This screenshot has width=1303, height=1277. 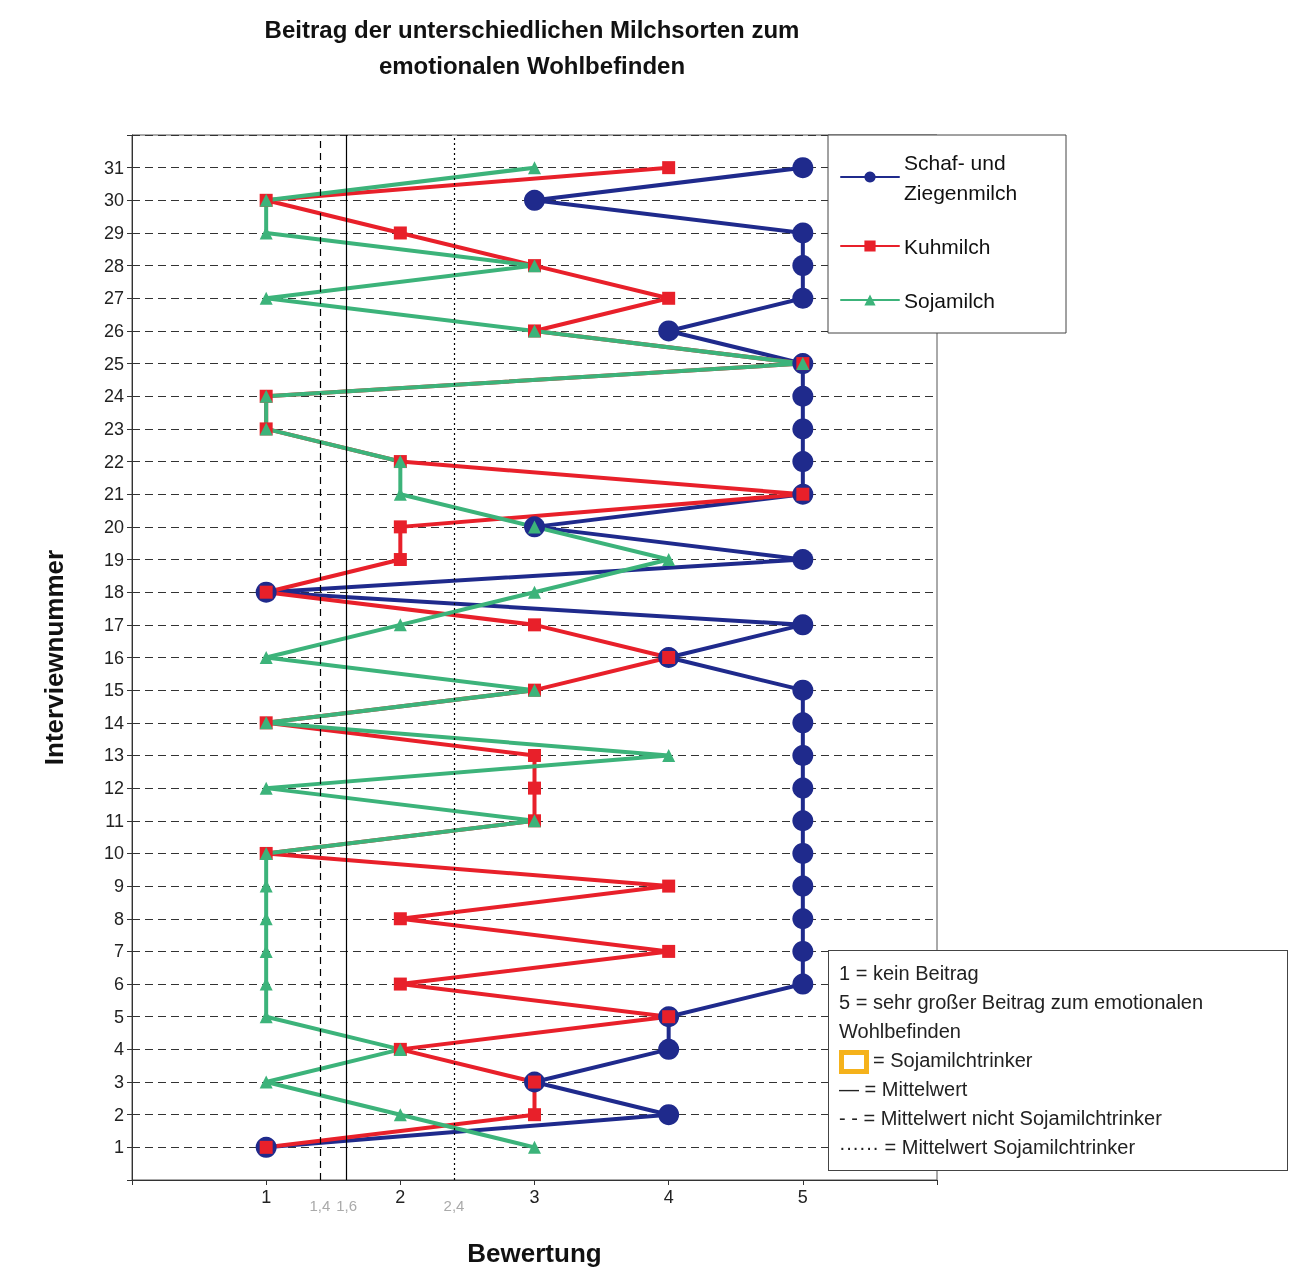 I want to click on y-tick-label: 7, so click(x=118, y=951).